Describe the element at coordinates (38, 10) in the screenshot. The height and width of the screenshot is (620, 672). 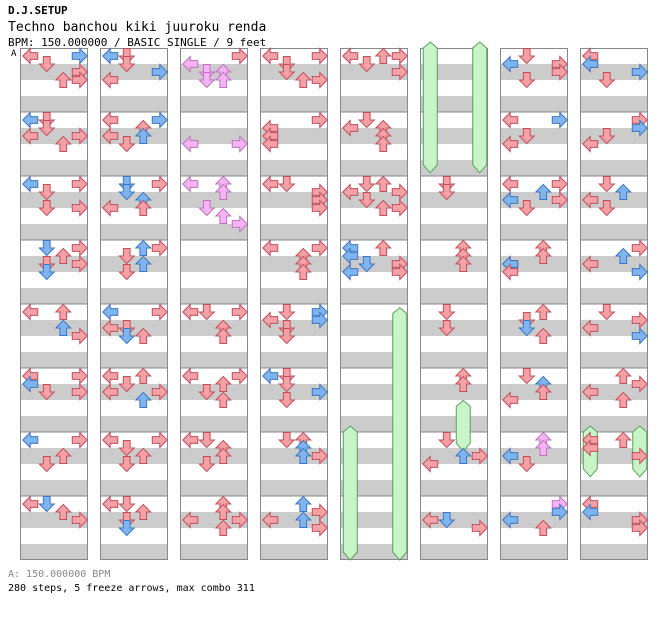
I see `site-title: D.J.SETUP` at that location.